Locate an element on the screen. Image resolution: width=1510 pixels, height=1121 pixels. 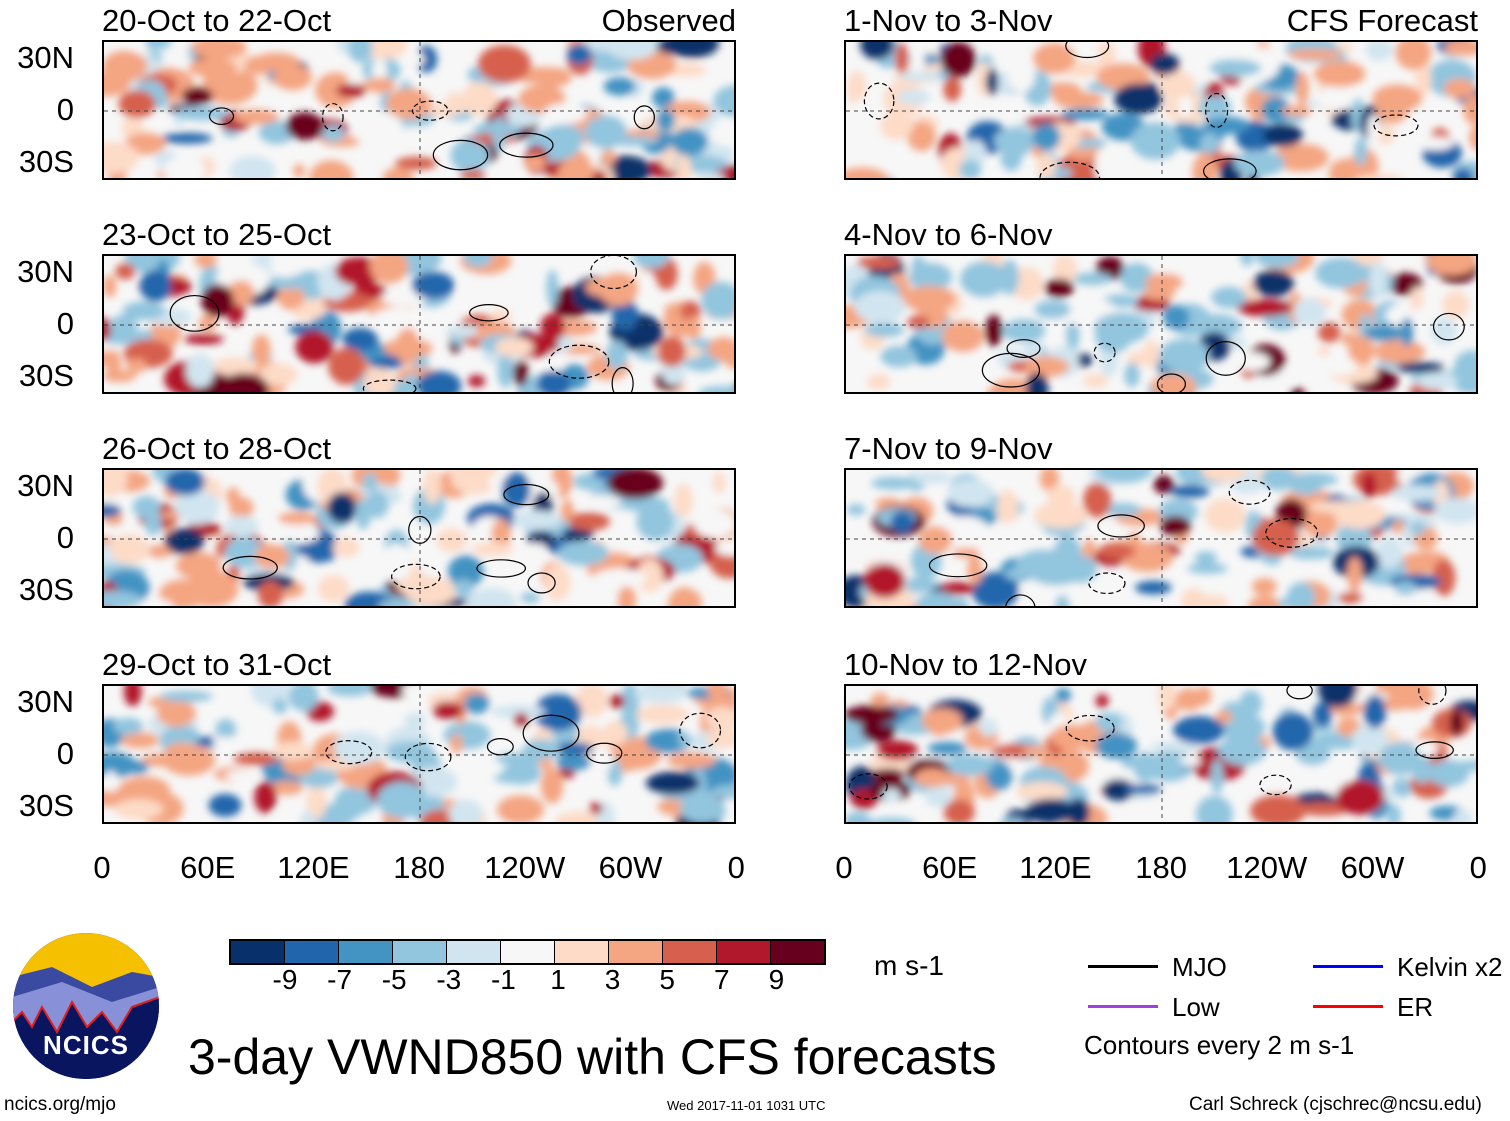
map-panel is located at coordinates (1161, 538).